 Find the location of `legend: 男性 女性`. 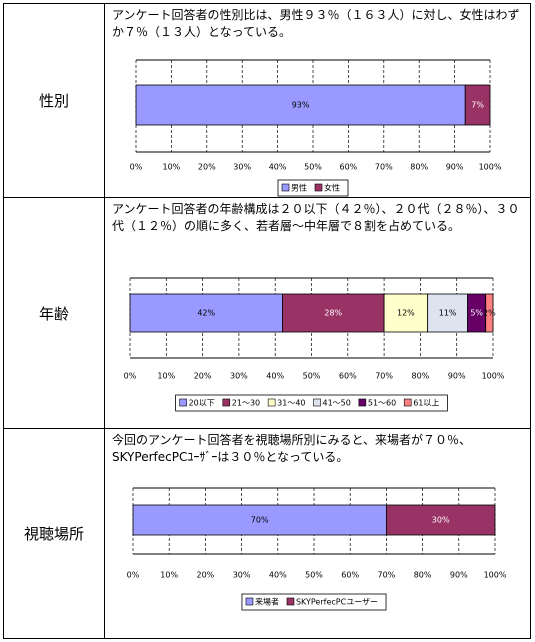

legend: 男性 女性 is located at coordinates (310, 188).